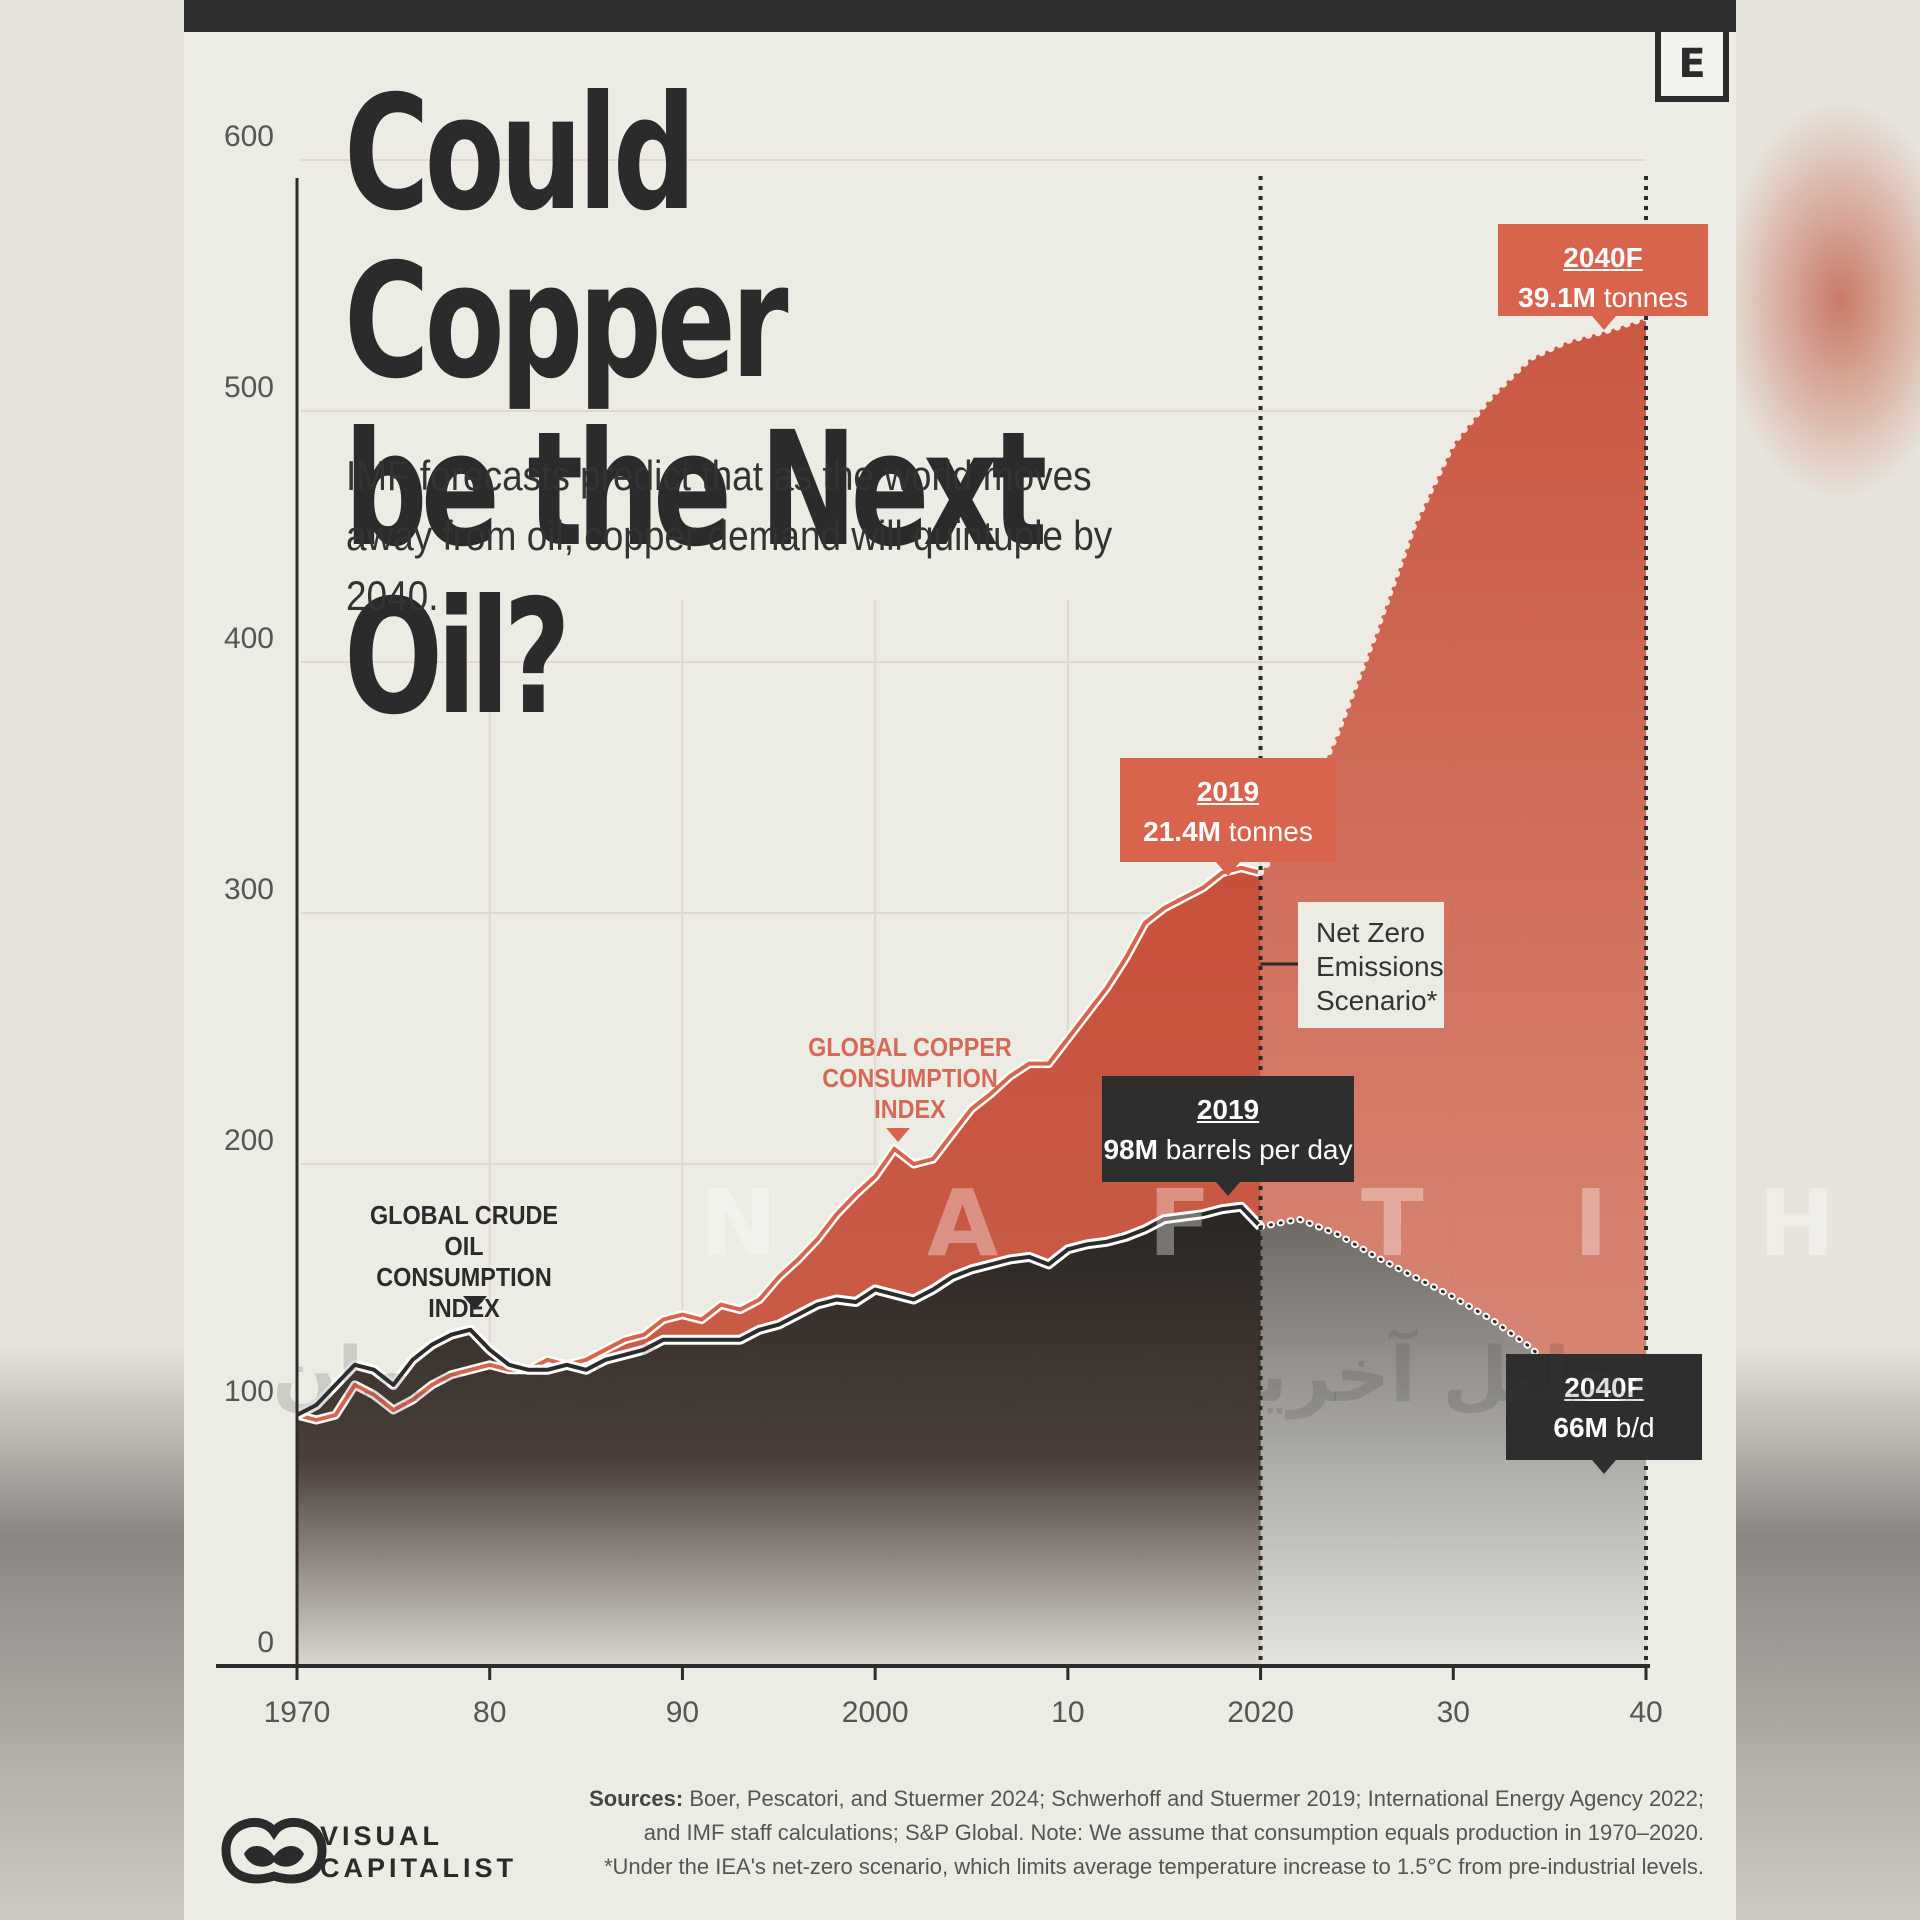 The height and width of the screenshot is (1920, 1920). Describe the element at coordinates (960, 16) in the screenshot. I see `top-bar` at that location.